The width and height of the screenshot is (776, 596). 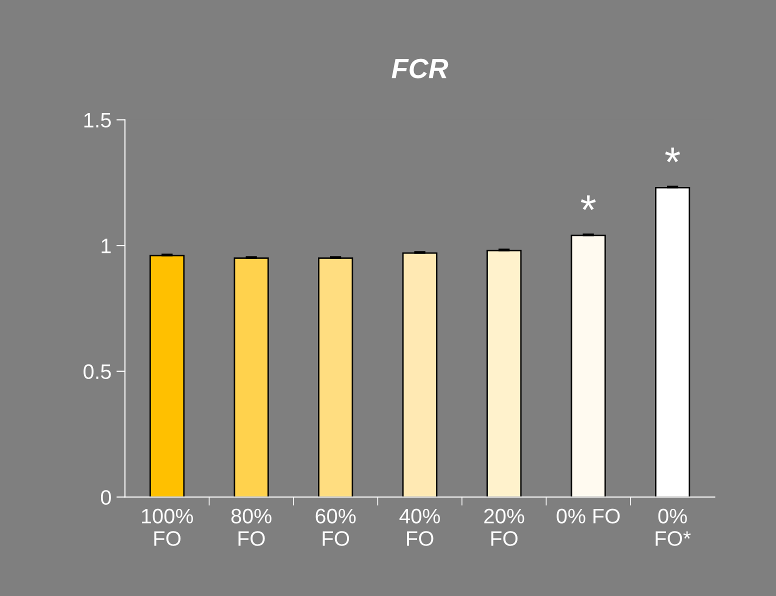 What do you see at coordinates (167, 527) in the screenshot?
I see `x-tick-label: 100% FO` at bounding box center [167, 527].